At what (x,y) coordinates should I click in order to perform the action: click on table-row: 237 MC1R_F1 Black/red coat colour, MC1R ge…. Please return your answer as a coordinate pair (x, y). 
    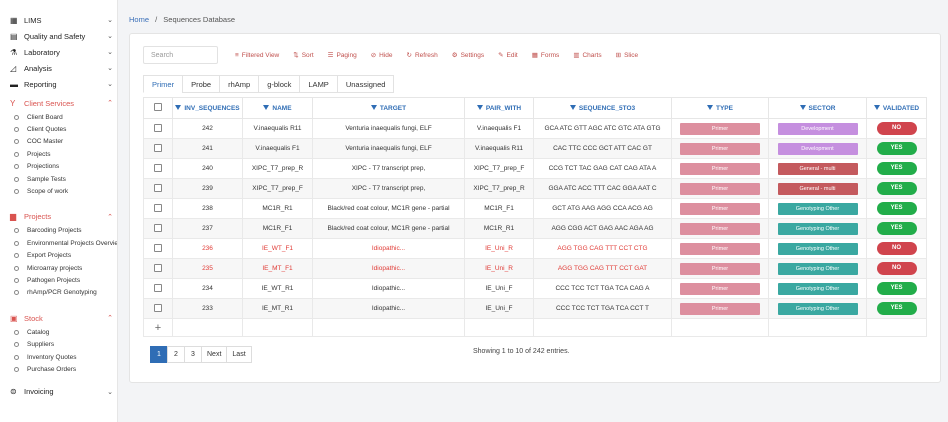
    Looking at the image, I should click on (535, 228).